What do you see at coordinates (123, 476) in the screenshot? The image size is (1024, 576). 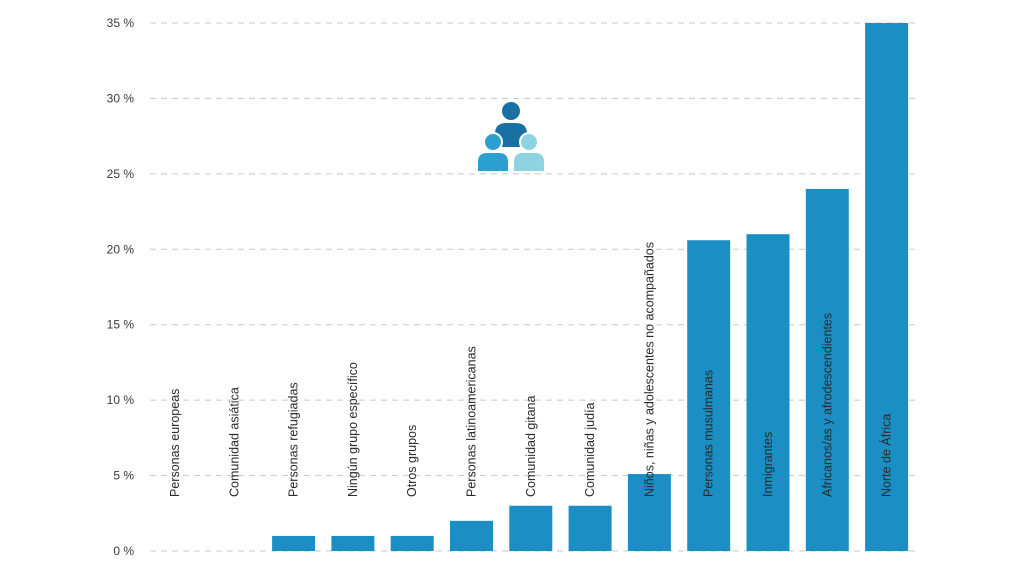 I see `y-tick-label: 5 %` at bounding box center [123, 476].